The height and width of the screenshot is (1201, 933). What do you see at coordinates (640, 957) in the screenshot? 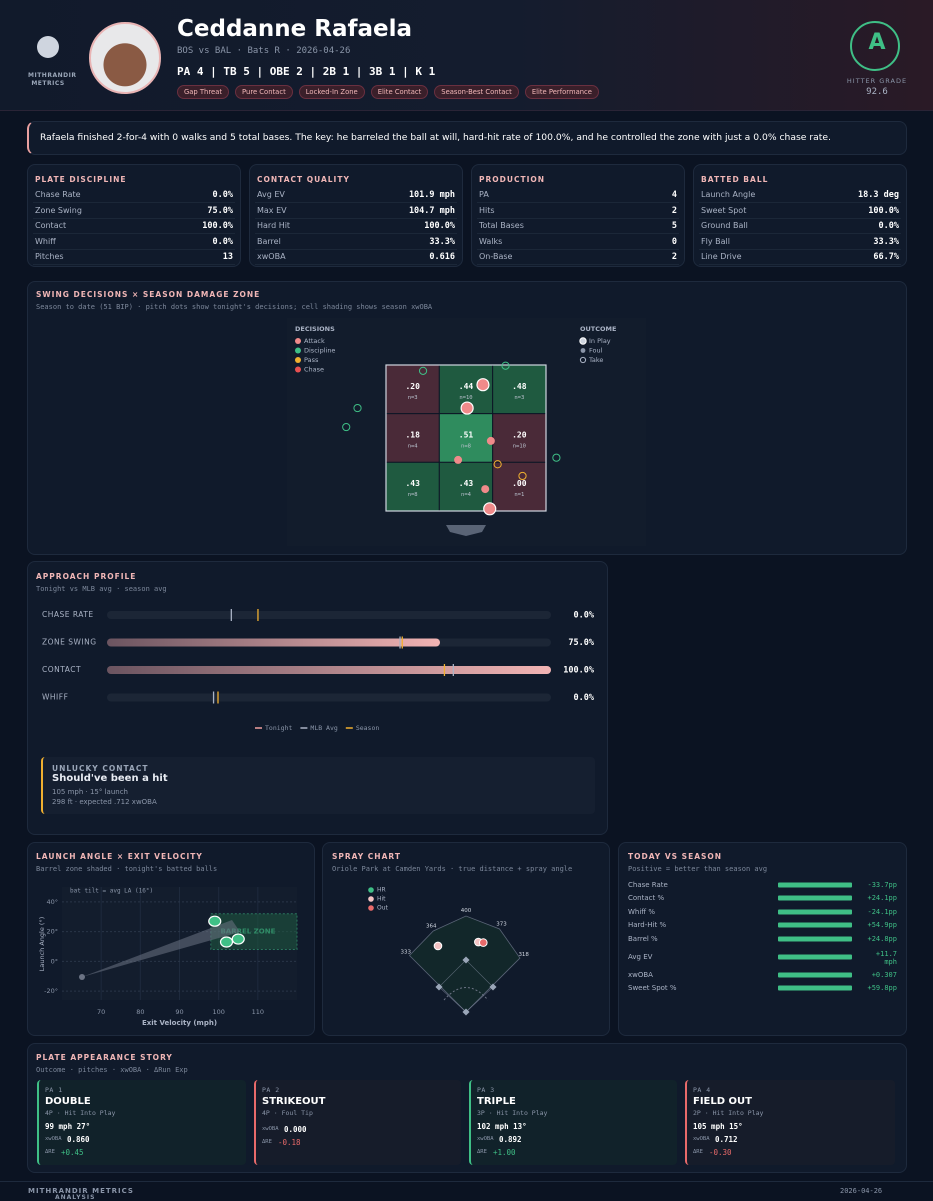
I see `tvs-label: Avg EV` at bounding box center [640, 957].